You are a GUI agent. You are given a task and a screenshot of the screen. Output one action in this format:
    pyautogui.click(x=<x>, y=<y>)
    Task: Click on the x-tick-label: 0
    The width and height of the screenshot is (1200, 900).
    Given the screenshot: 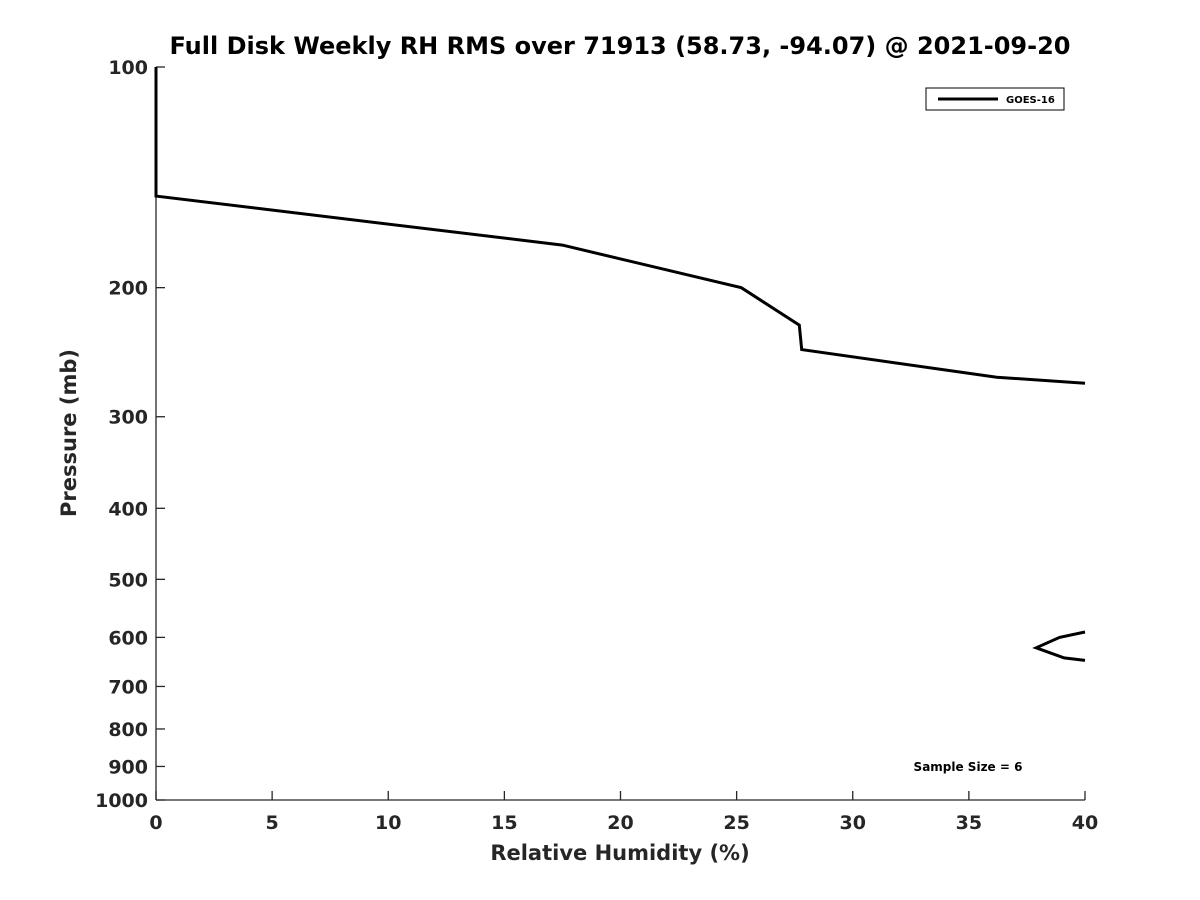 What is the action you would take?
    pyautogui.click(x=155, y=823)
    